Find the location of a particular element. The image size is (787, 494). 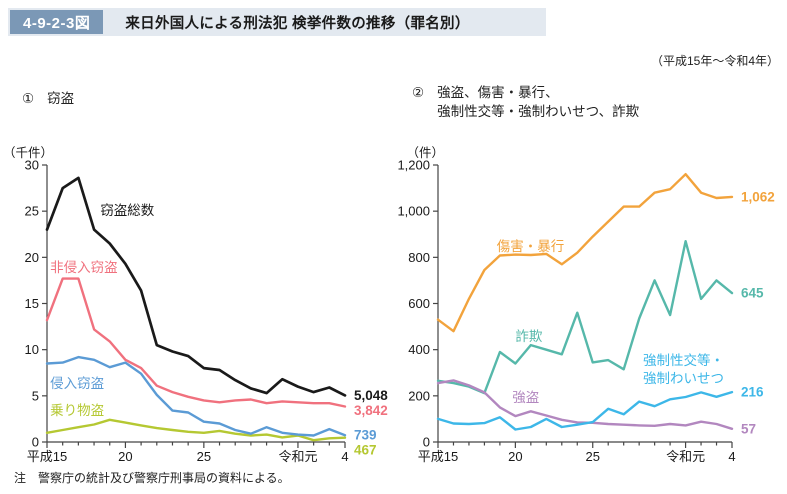

series-end-label: 1,062 is located at coordinates (758, 196).